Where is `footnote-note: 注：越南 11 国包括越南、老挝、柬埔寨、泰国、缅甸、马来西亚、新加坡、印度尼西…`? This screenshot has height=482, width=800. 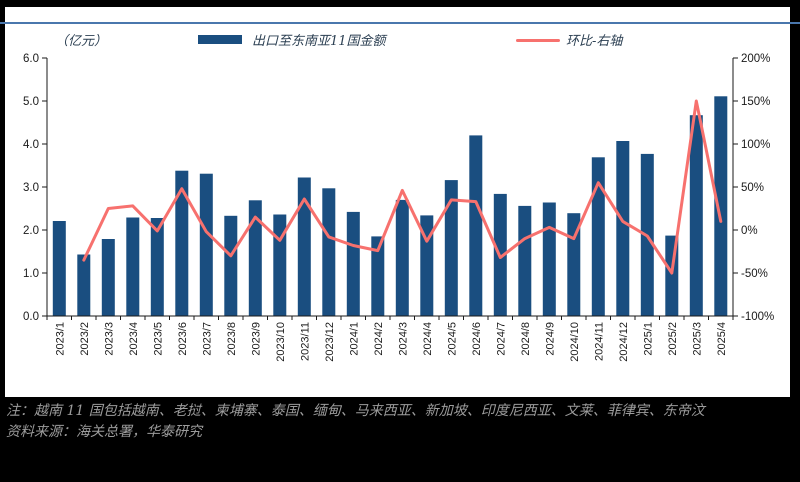
footnote-note: 注：越南 11 国包括越南、老挝、柬埔寨、泰国、缅甸、马来西亚、新加坡、印度尼西… is located at coordinates (355, 411).